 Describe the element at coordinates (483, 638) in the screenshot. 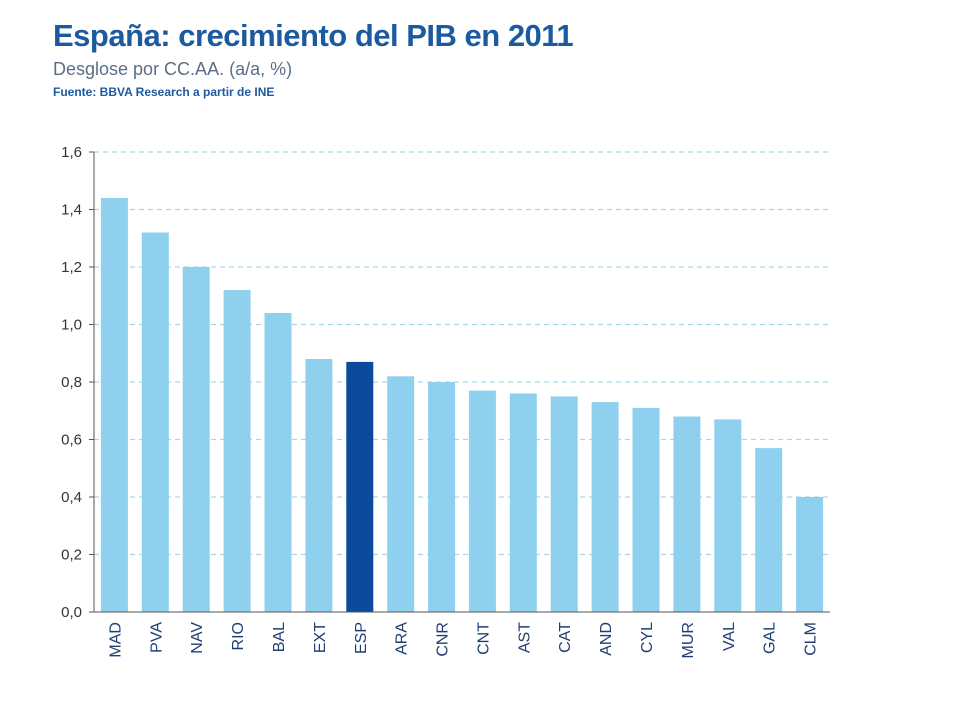

I see `x-tick-label: CNT` at that location.